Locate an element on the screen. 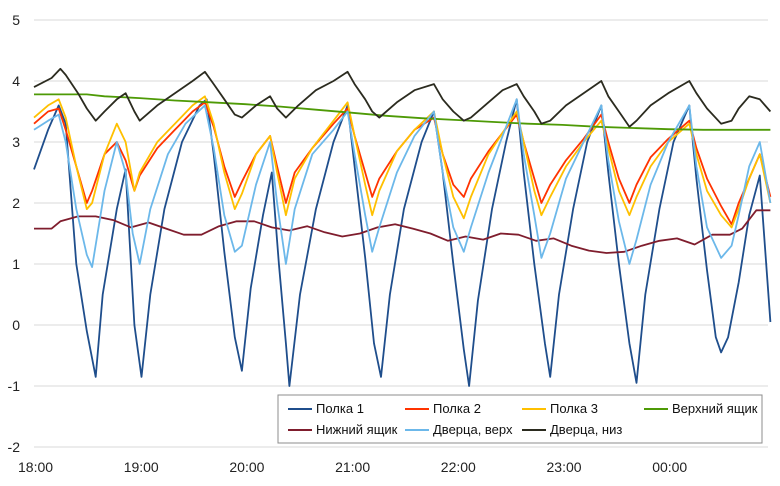 The image size is (780, 486). y-tick-label: 5 is located at coordinates (16, 20).